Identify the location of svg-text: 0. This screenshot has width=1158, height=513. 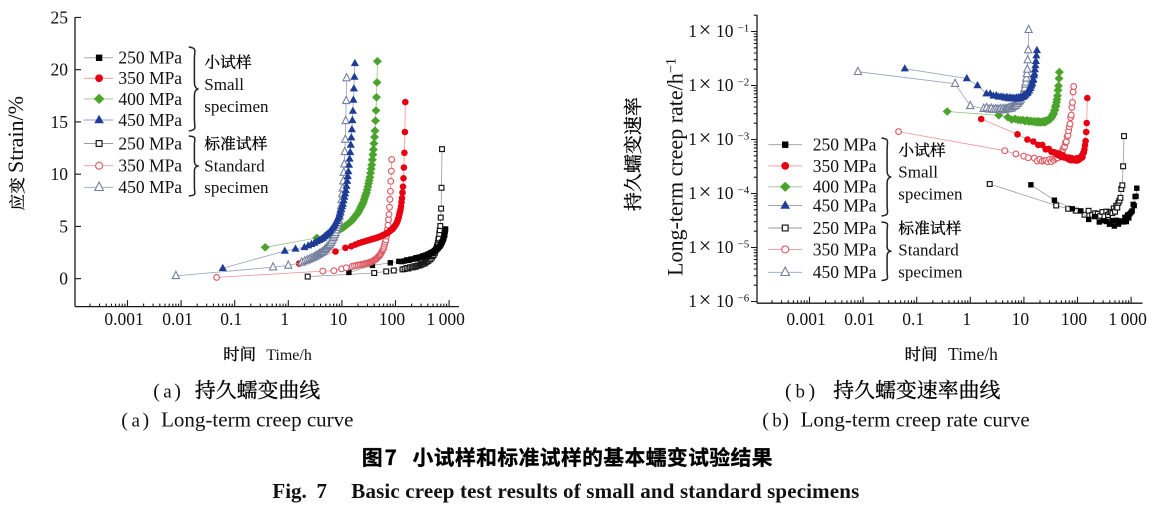
(63, 279).